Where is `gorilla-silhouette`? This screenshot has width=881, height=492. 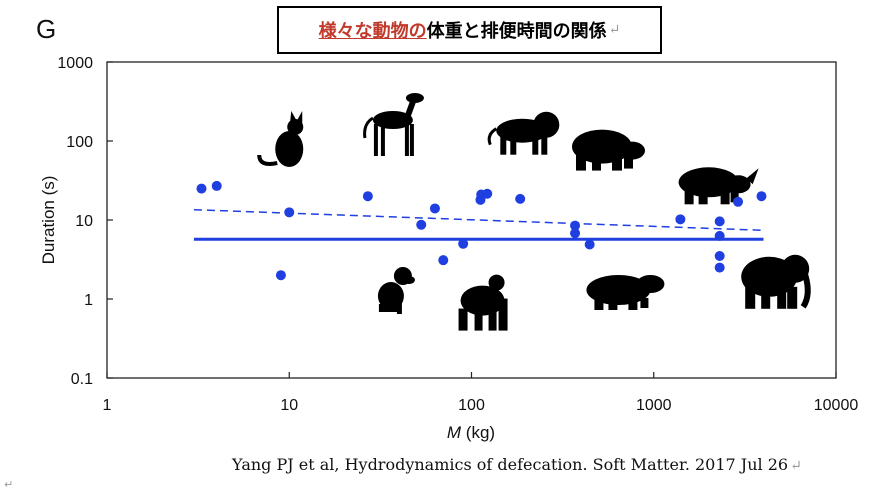 gorilla-silhouette is located at coordinates (483, 302).